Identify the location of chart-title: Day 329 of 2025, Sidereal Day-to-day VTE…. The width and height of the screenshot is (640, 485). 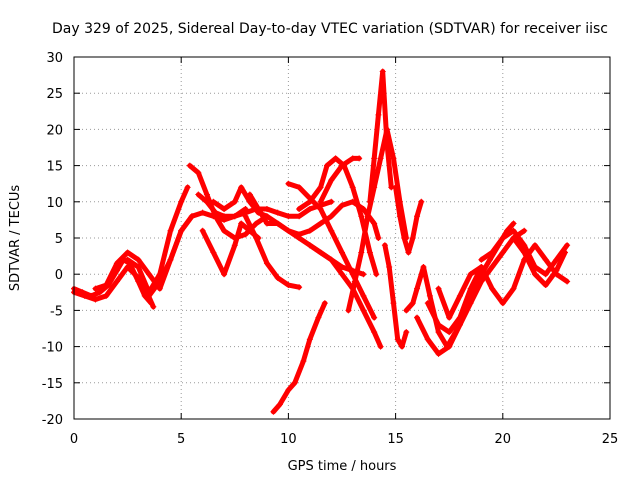
(330, 29).